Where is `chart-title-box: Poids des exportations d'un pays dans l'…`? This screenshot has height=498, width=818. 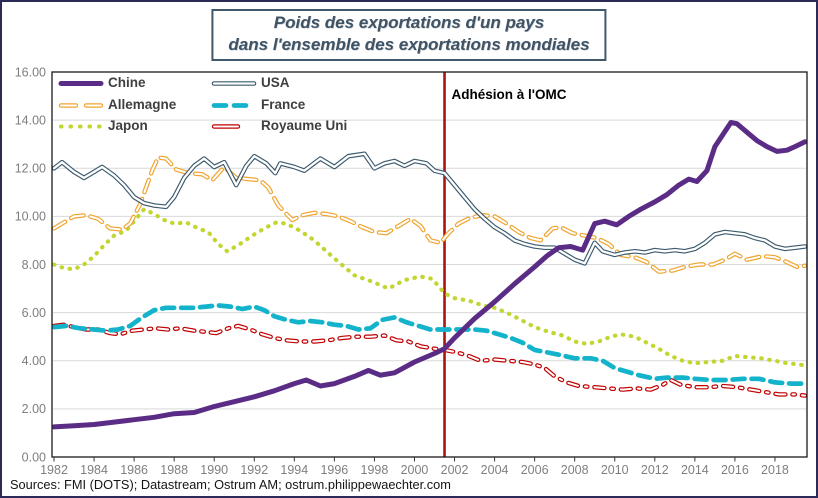 chart-title-box: Poids des exportations d'un pays dans l'… is located at coordinates (409, 35).